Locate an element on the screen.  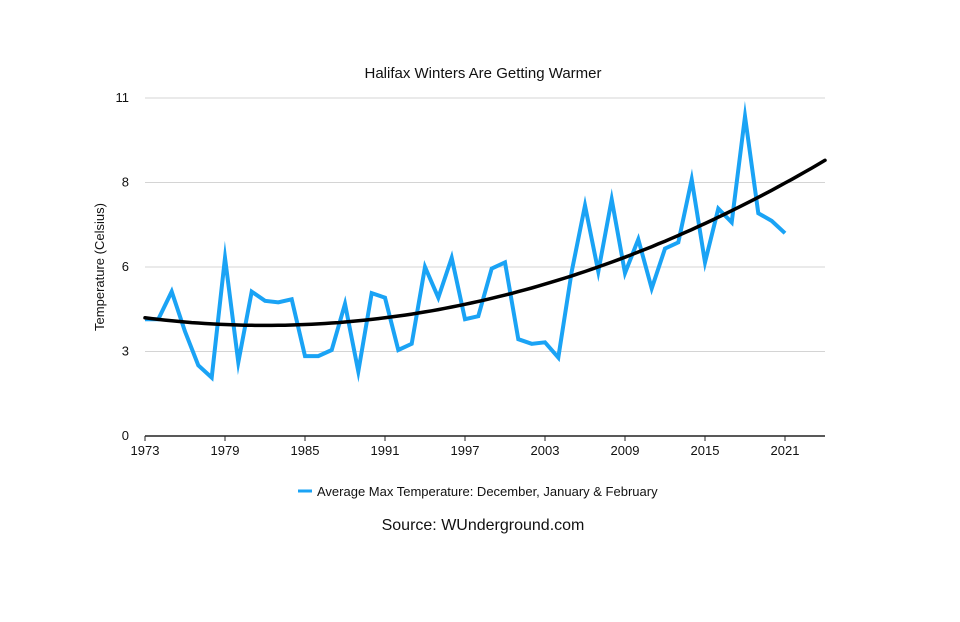
x-tick-label: 1997 is located at coordinates (465, 450).